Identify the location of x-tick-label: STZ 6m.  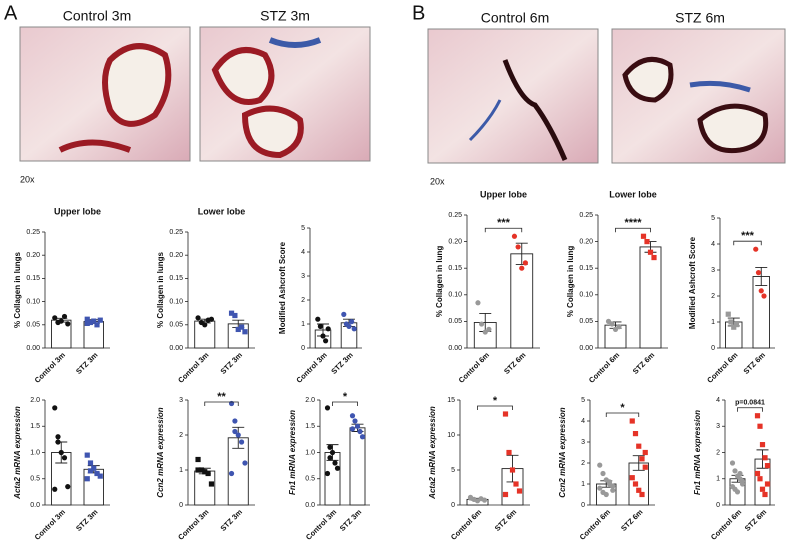
(755, 363).